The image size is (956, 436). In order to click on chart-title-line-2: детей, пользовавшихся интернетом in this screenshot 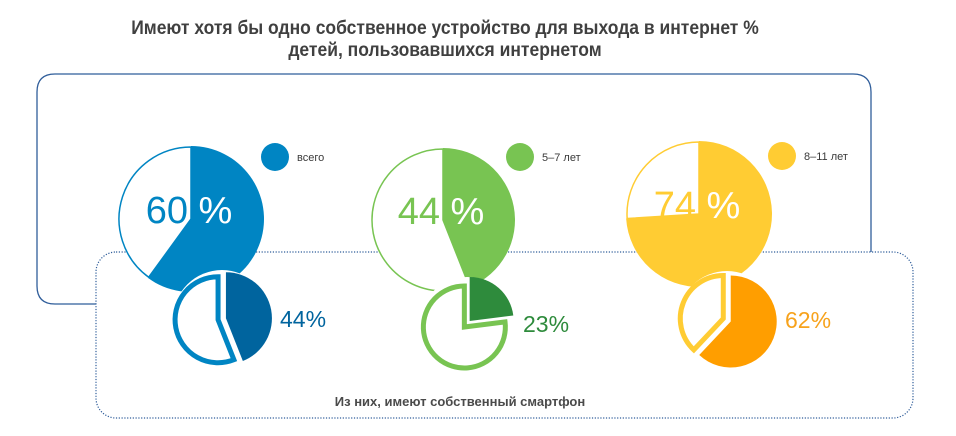, I will do `click(445, 50)`.